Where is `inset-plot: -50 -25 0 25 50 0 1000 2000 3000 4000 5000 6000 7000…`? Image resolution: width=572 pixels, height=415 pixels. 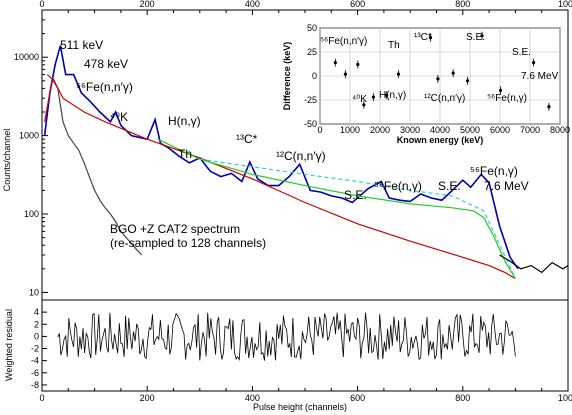
inset-plot: -50 -25 0 25 50 0 1000 2000 3000 4000 5000 6000 7000… is located at coordinates (437, 79).